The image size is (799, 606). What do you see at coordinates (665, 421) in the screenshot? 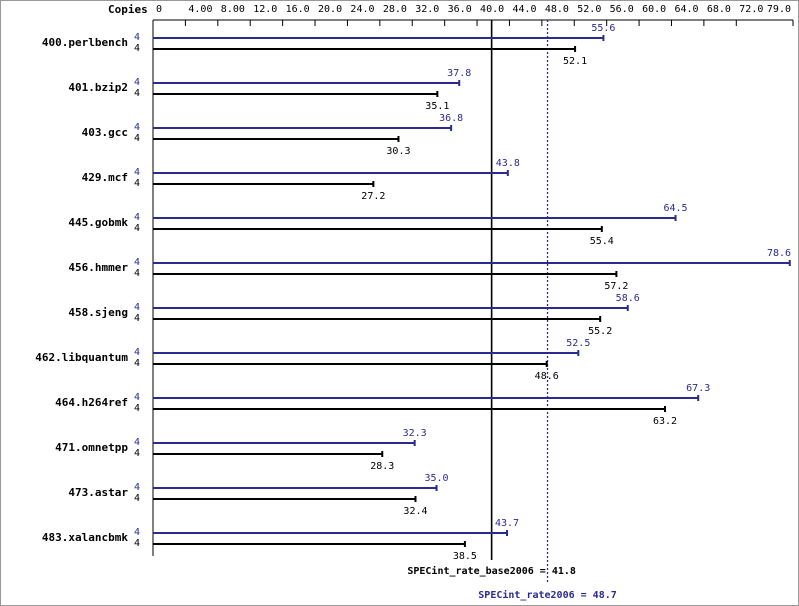
I see `value-label: 63.2` at bounding box center [665, 421].